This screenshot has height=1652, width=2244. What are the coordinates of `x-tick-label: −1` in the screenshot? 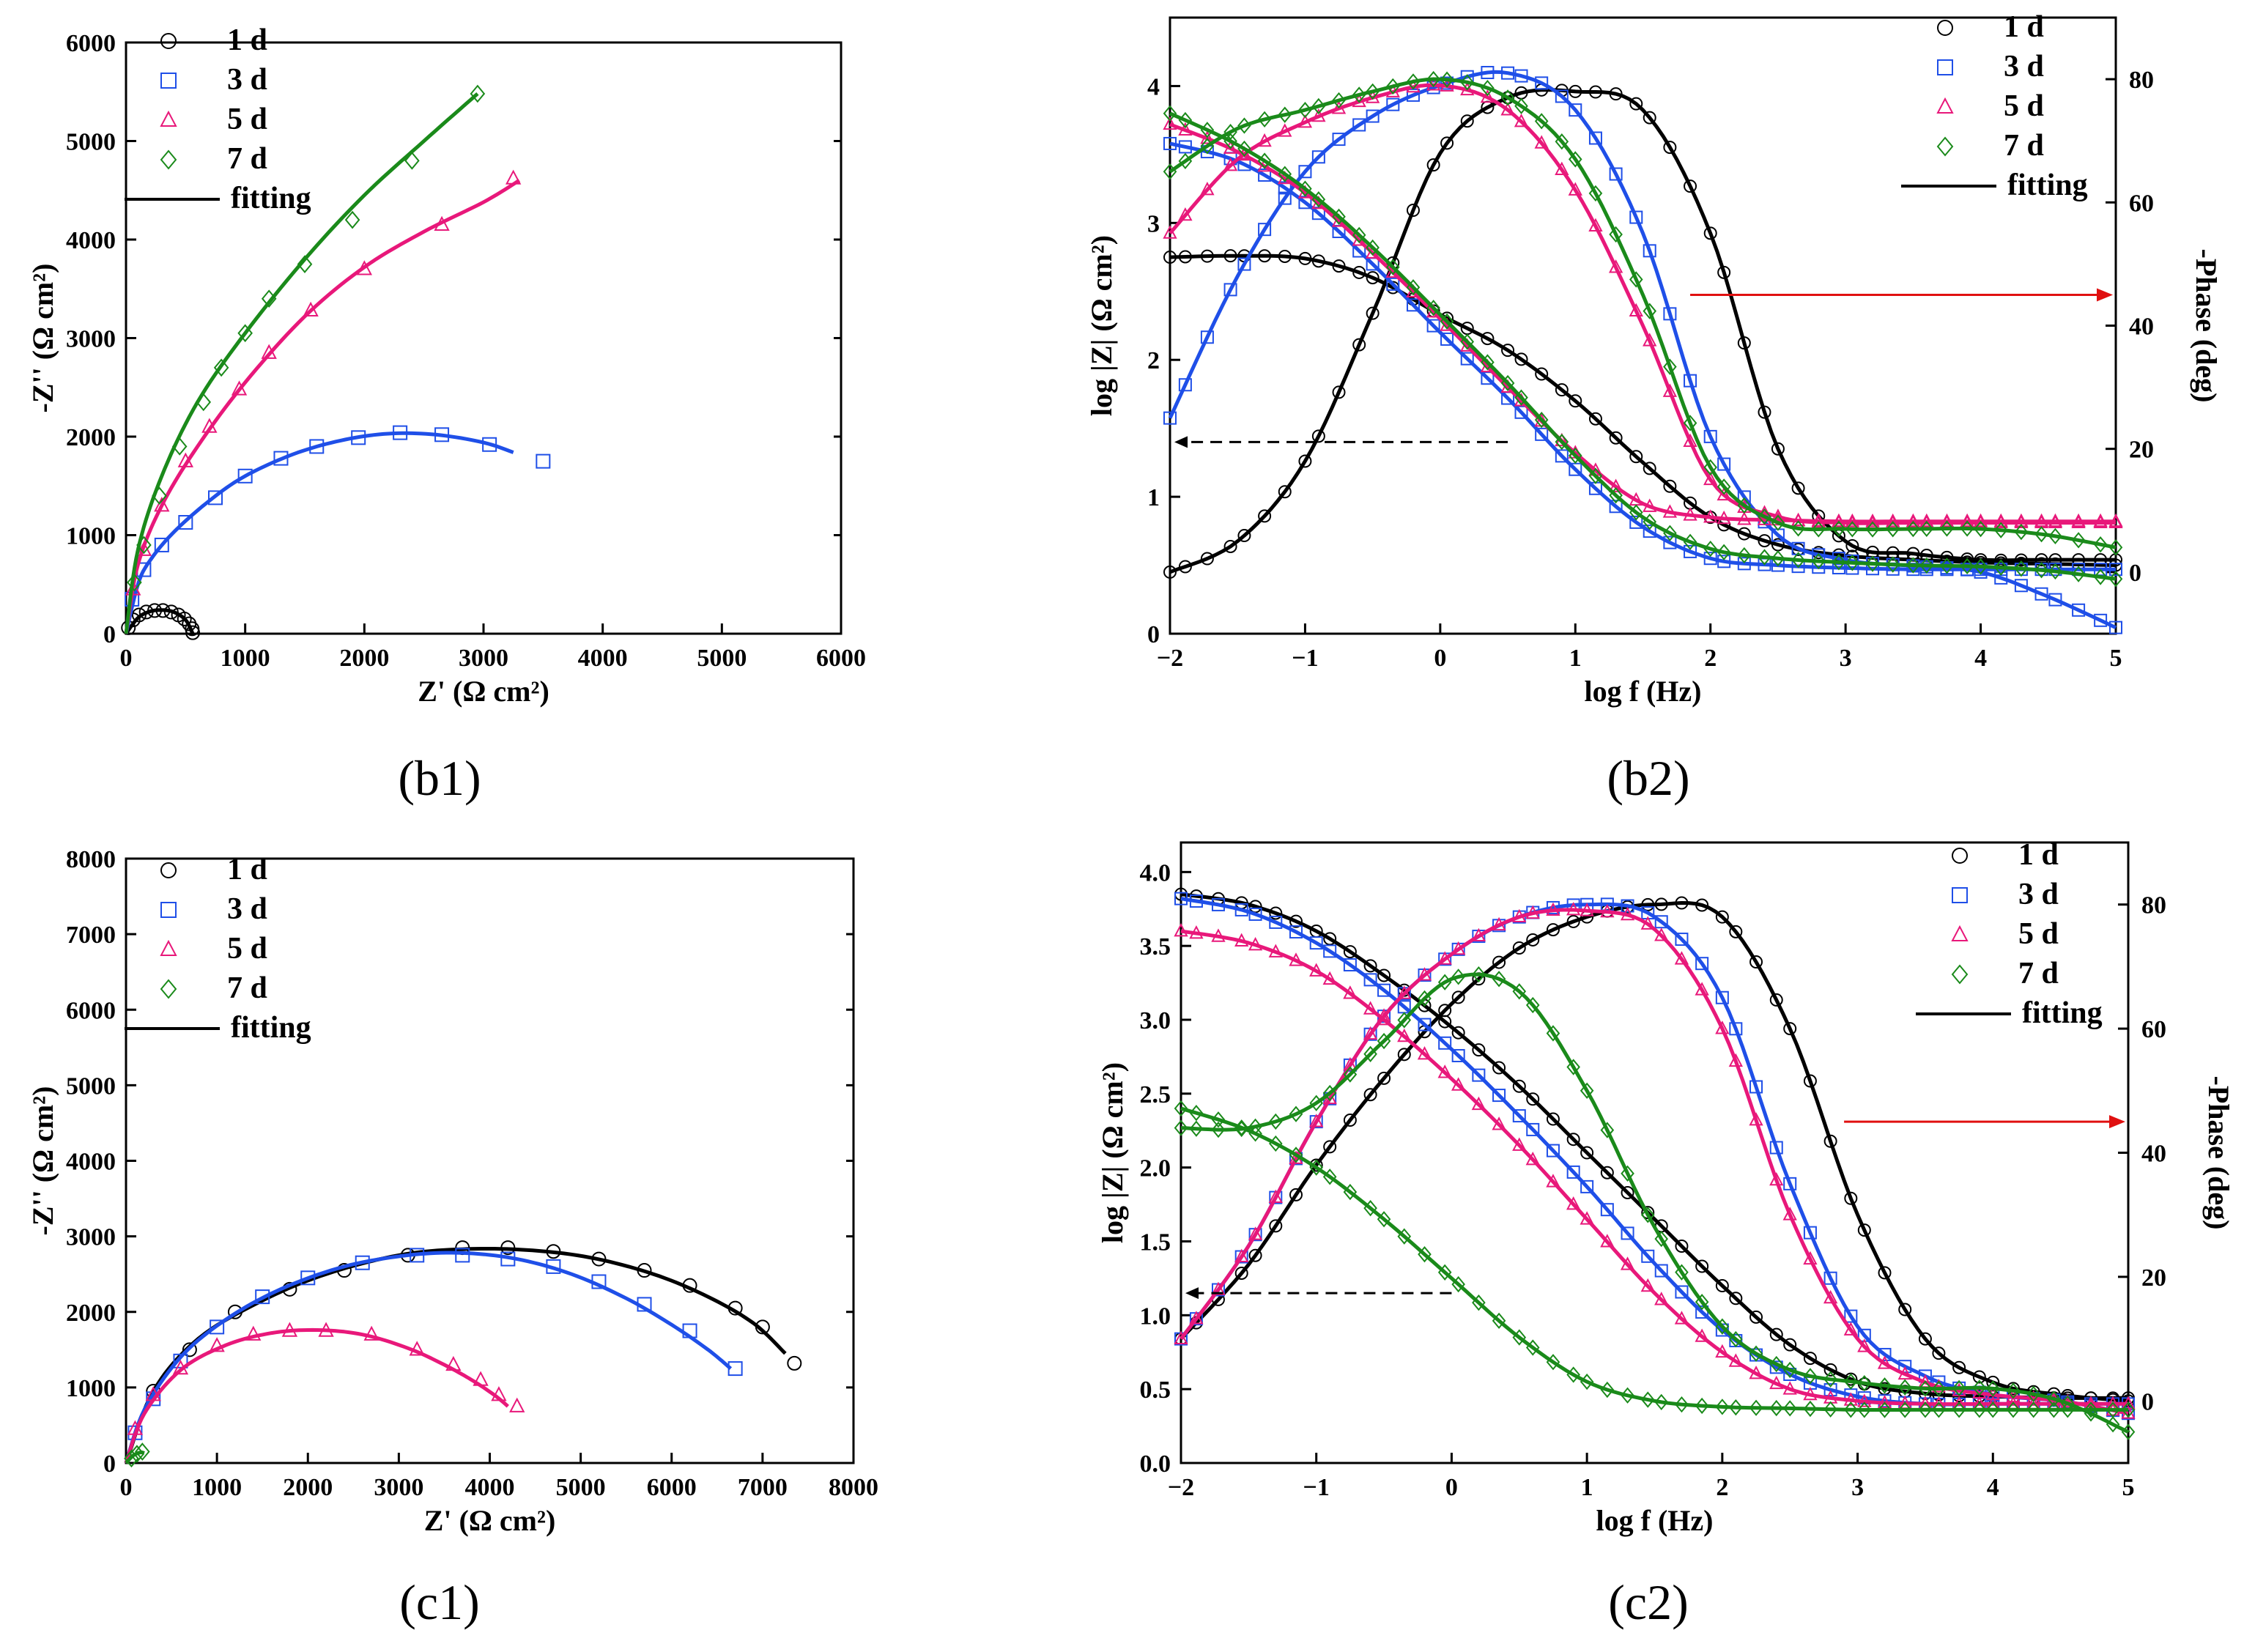 It's located at (1316, 1487).